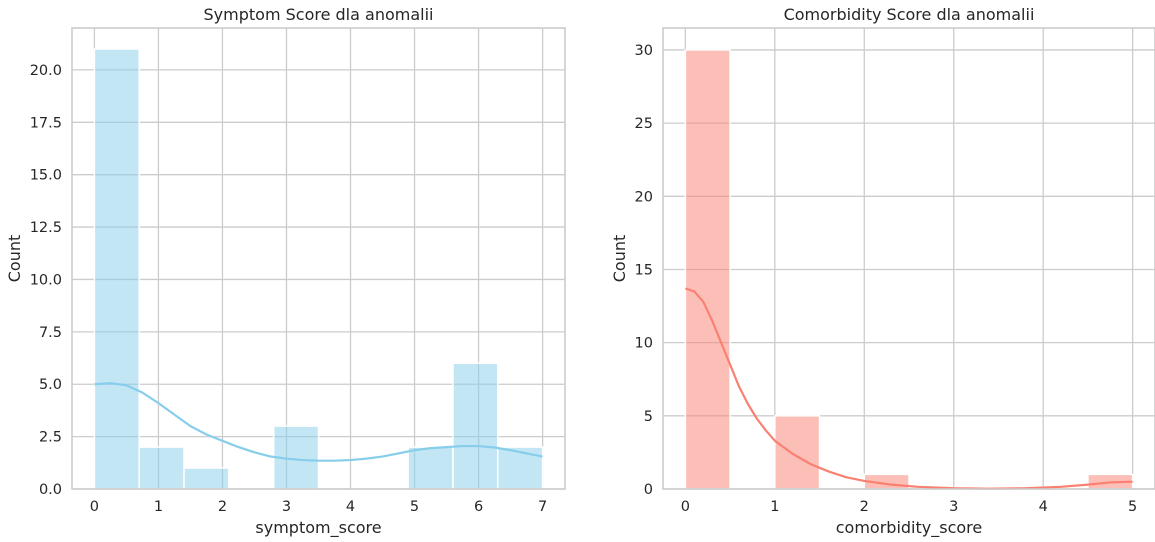 The height and width of the screenshot is (542, 1155). I want to click on x-axis-label: comorbidity_score, so click(909, 528).